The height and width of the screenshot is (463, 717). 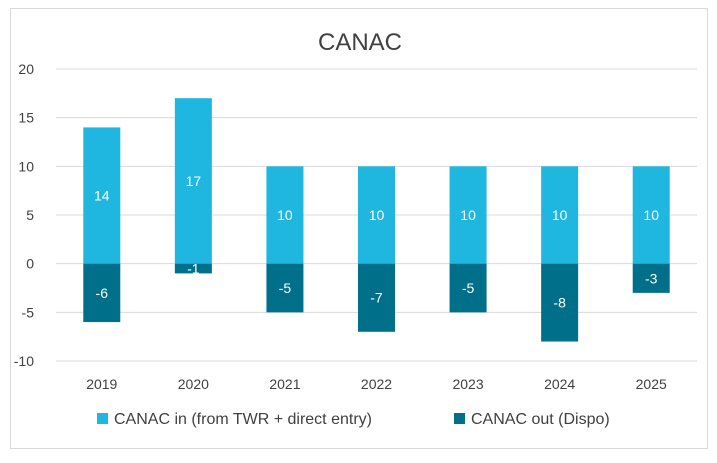 I want to click on bar-out-2021, so click(x=285, y=288).